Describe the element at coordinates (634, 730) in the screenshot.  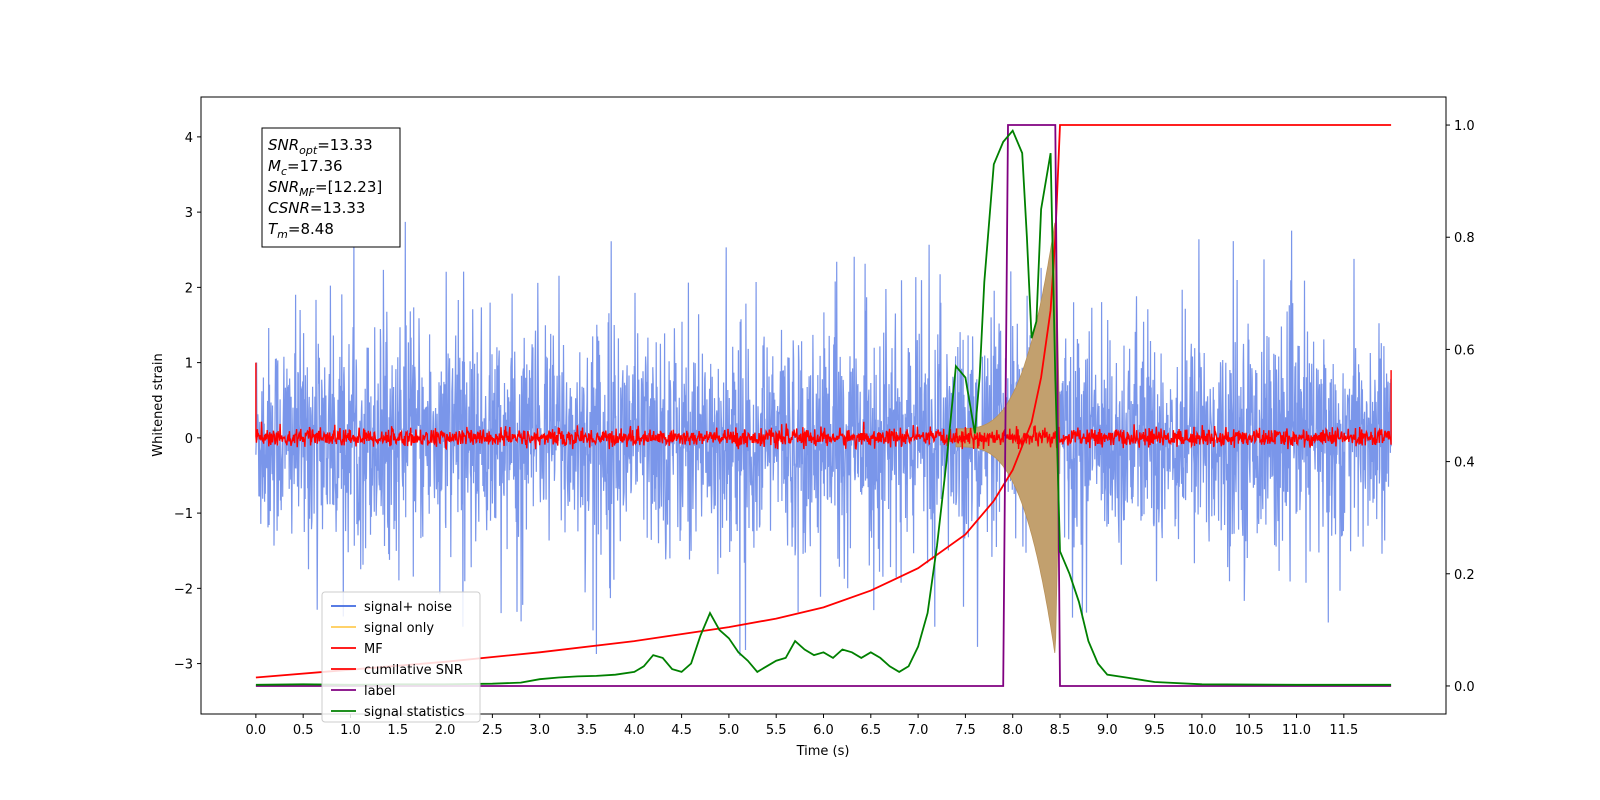
I see `x-tick-label: 4.0` at that location.